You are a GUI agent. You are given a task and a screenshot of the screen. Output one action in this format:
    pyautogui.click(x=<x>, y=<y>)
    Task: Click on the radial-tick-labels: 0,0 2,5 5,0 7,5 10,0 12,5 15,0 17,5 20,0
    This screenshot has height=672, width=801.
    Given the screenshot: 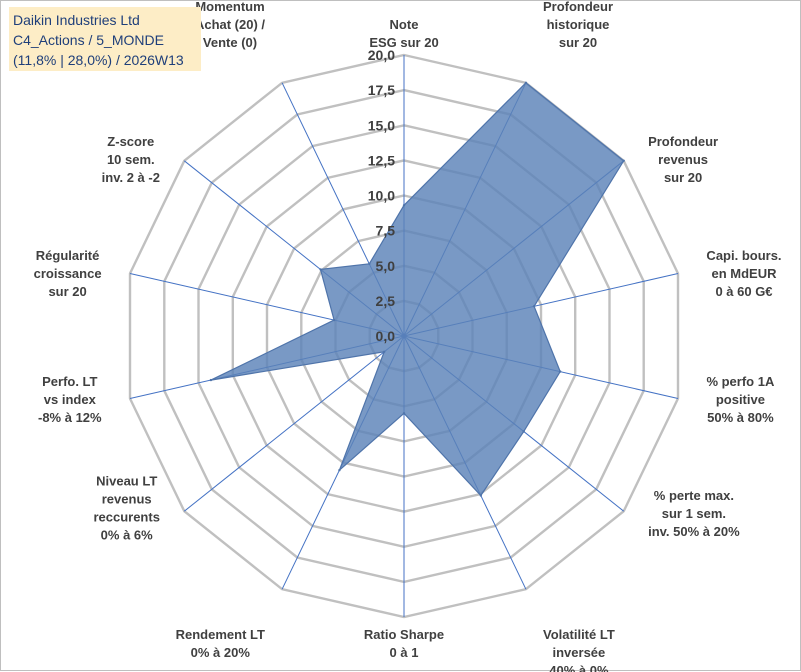 What is the action you would take?
    pyautogui.click(x=381, y=195)
    